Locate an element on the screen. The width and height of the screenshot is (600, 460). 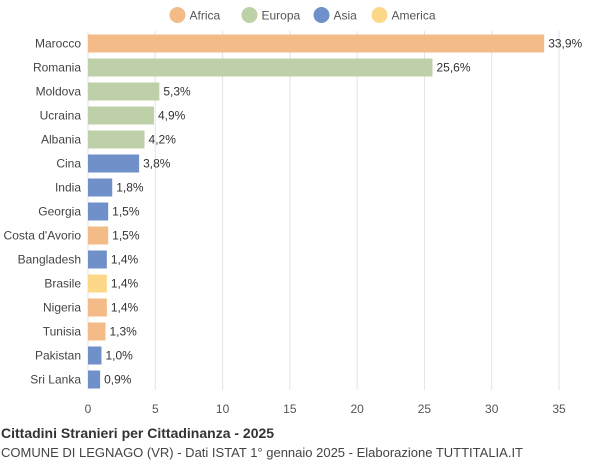
category-label: India is located at coordinates (68, 188).